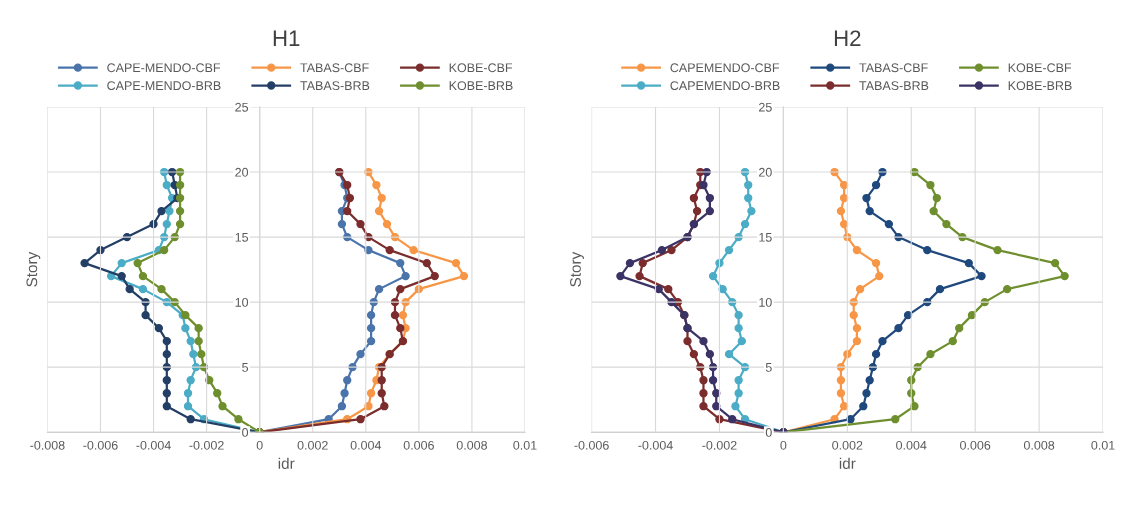 This screenshot has height=522, width=1129. I want to click on x-tick-label: -0.008, so click(47, 445).